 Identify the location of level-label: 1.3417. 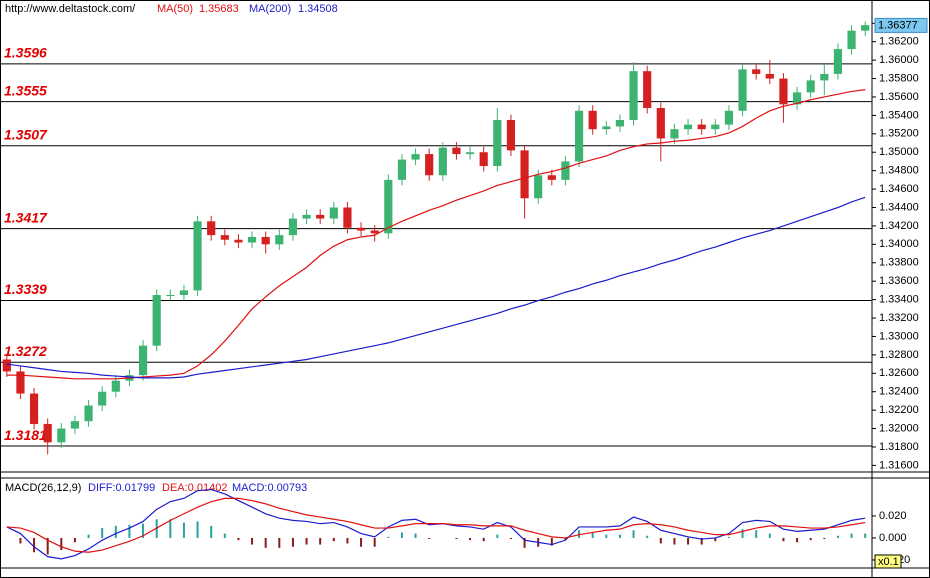
(26, 217).